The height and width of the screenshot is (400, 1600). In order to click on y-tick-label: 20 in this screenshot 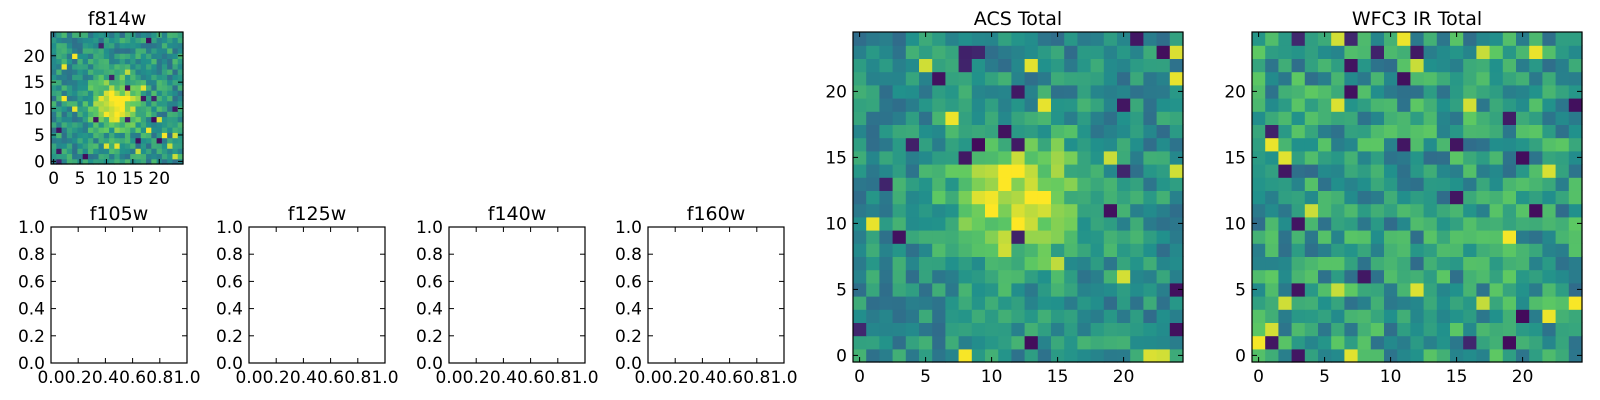, I will do `click(1235, 92)`.